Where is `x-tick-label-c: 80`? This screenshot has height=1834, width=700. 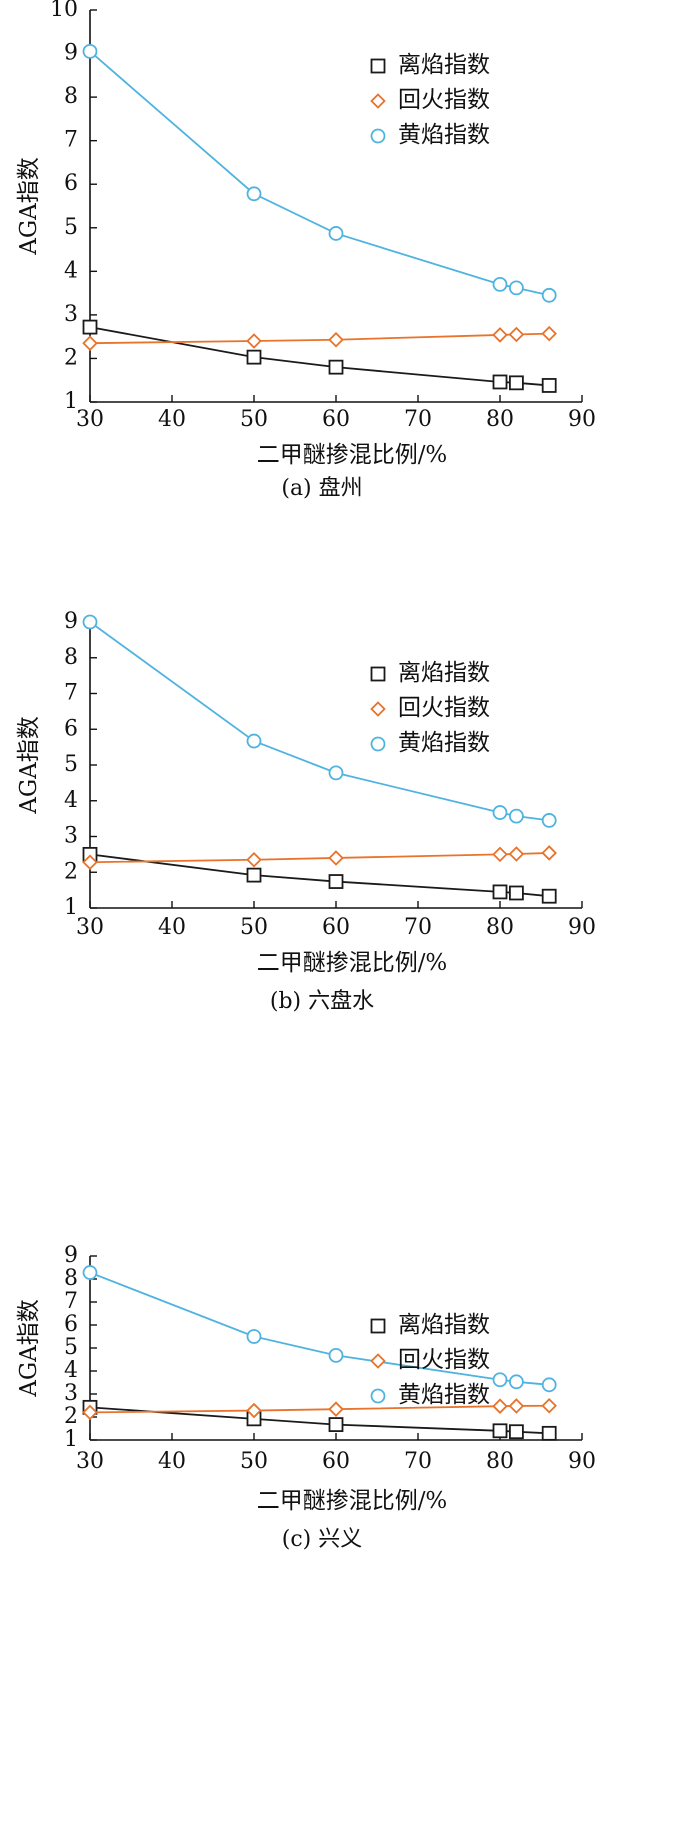
x-tick-label-c: 80 is located at coordinates (500, 1461).